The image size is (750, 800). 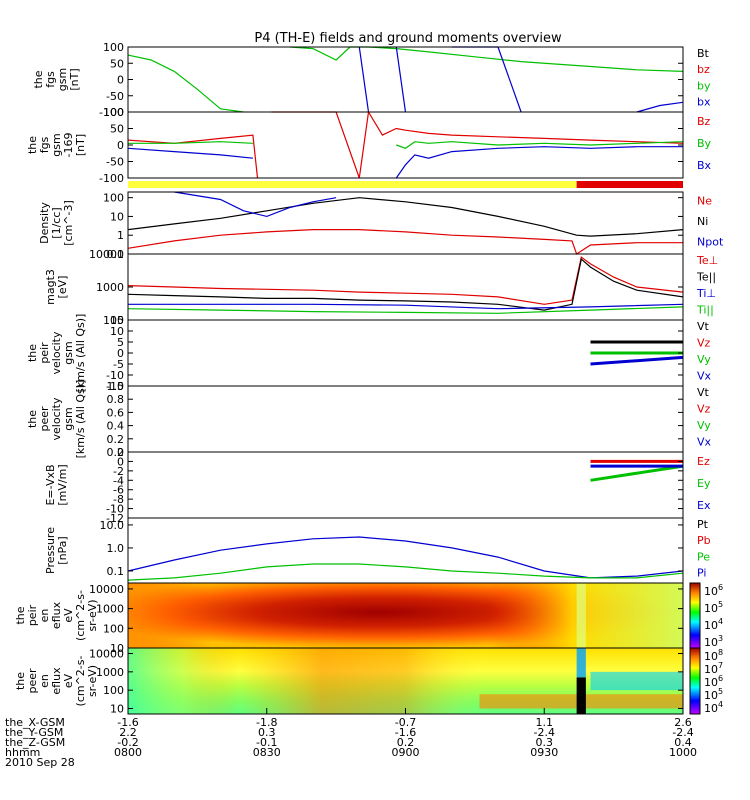 I want to click on legend-entry-bx: bx, so click(x=704, y=102).